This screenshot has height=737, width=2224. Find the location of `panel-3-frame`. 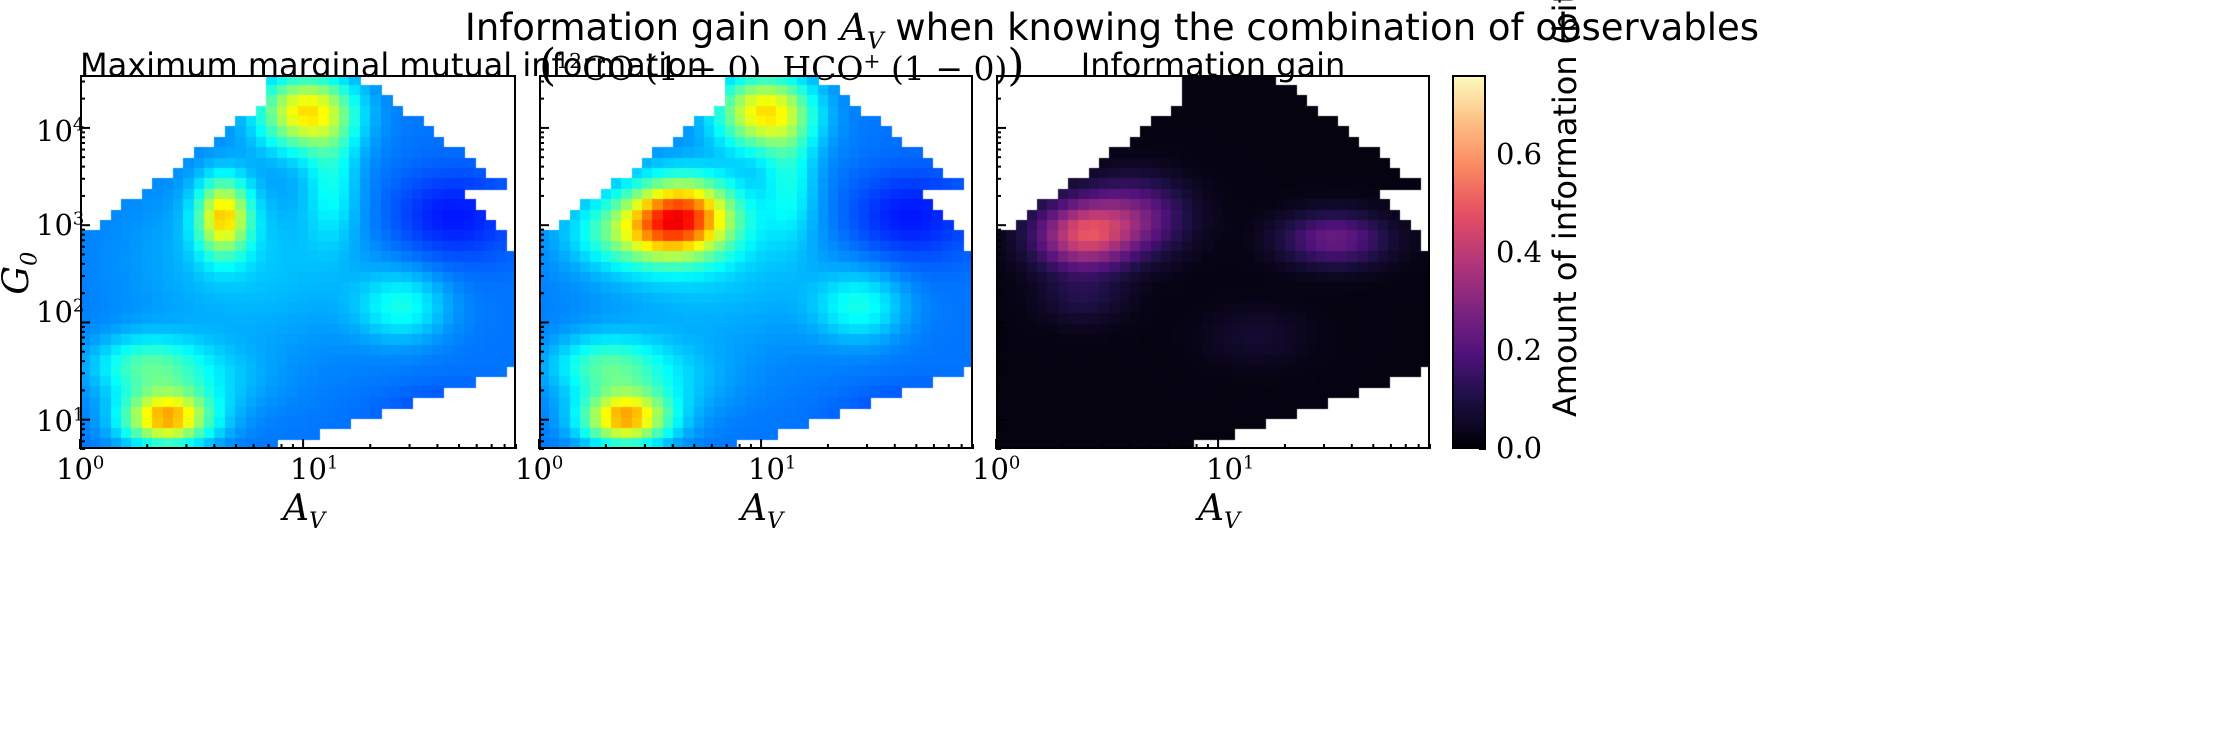

panel-3-frame is located at coordinates (1213, 262).